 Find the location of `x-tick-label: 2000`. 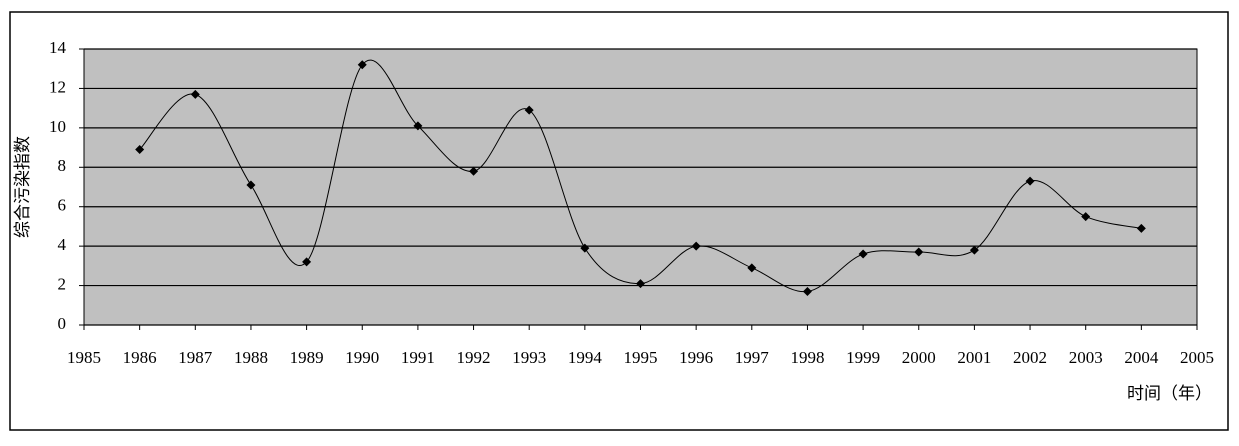

x-tick-label: 2000 is located at coordinates (919, 357).